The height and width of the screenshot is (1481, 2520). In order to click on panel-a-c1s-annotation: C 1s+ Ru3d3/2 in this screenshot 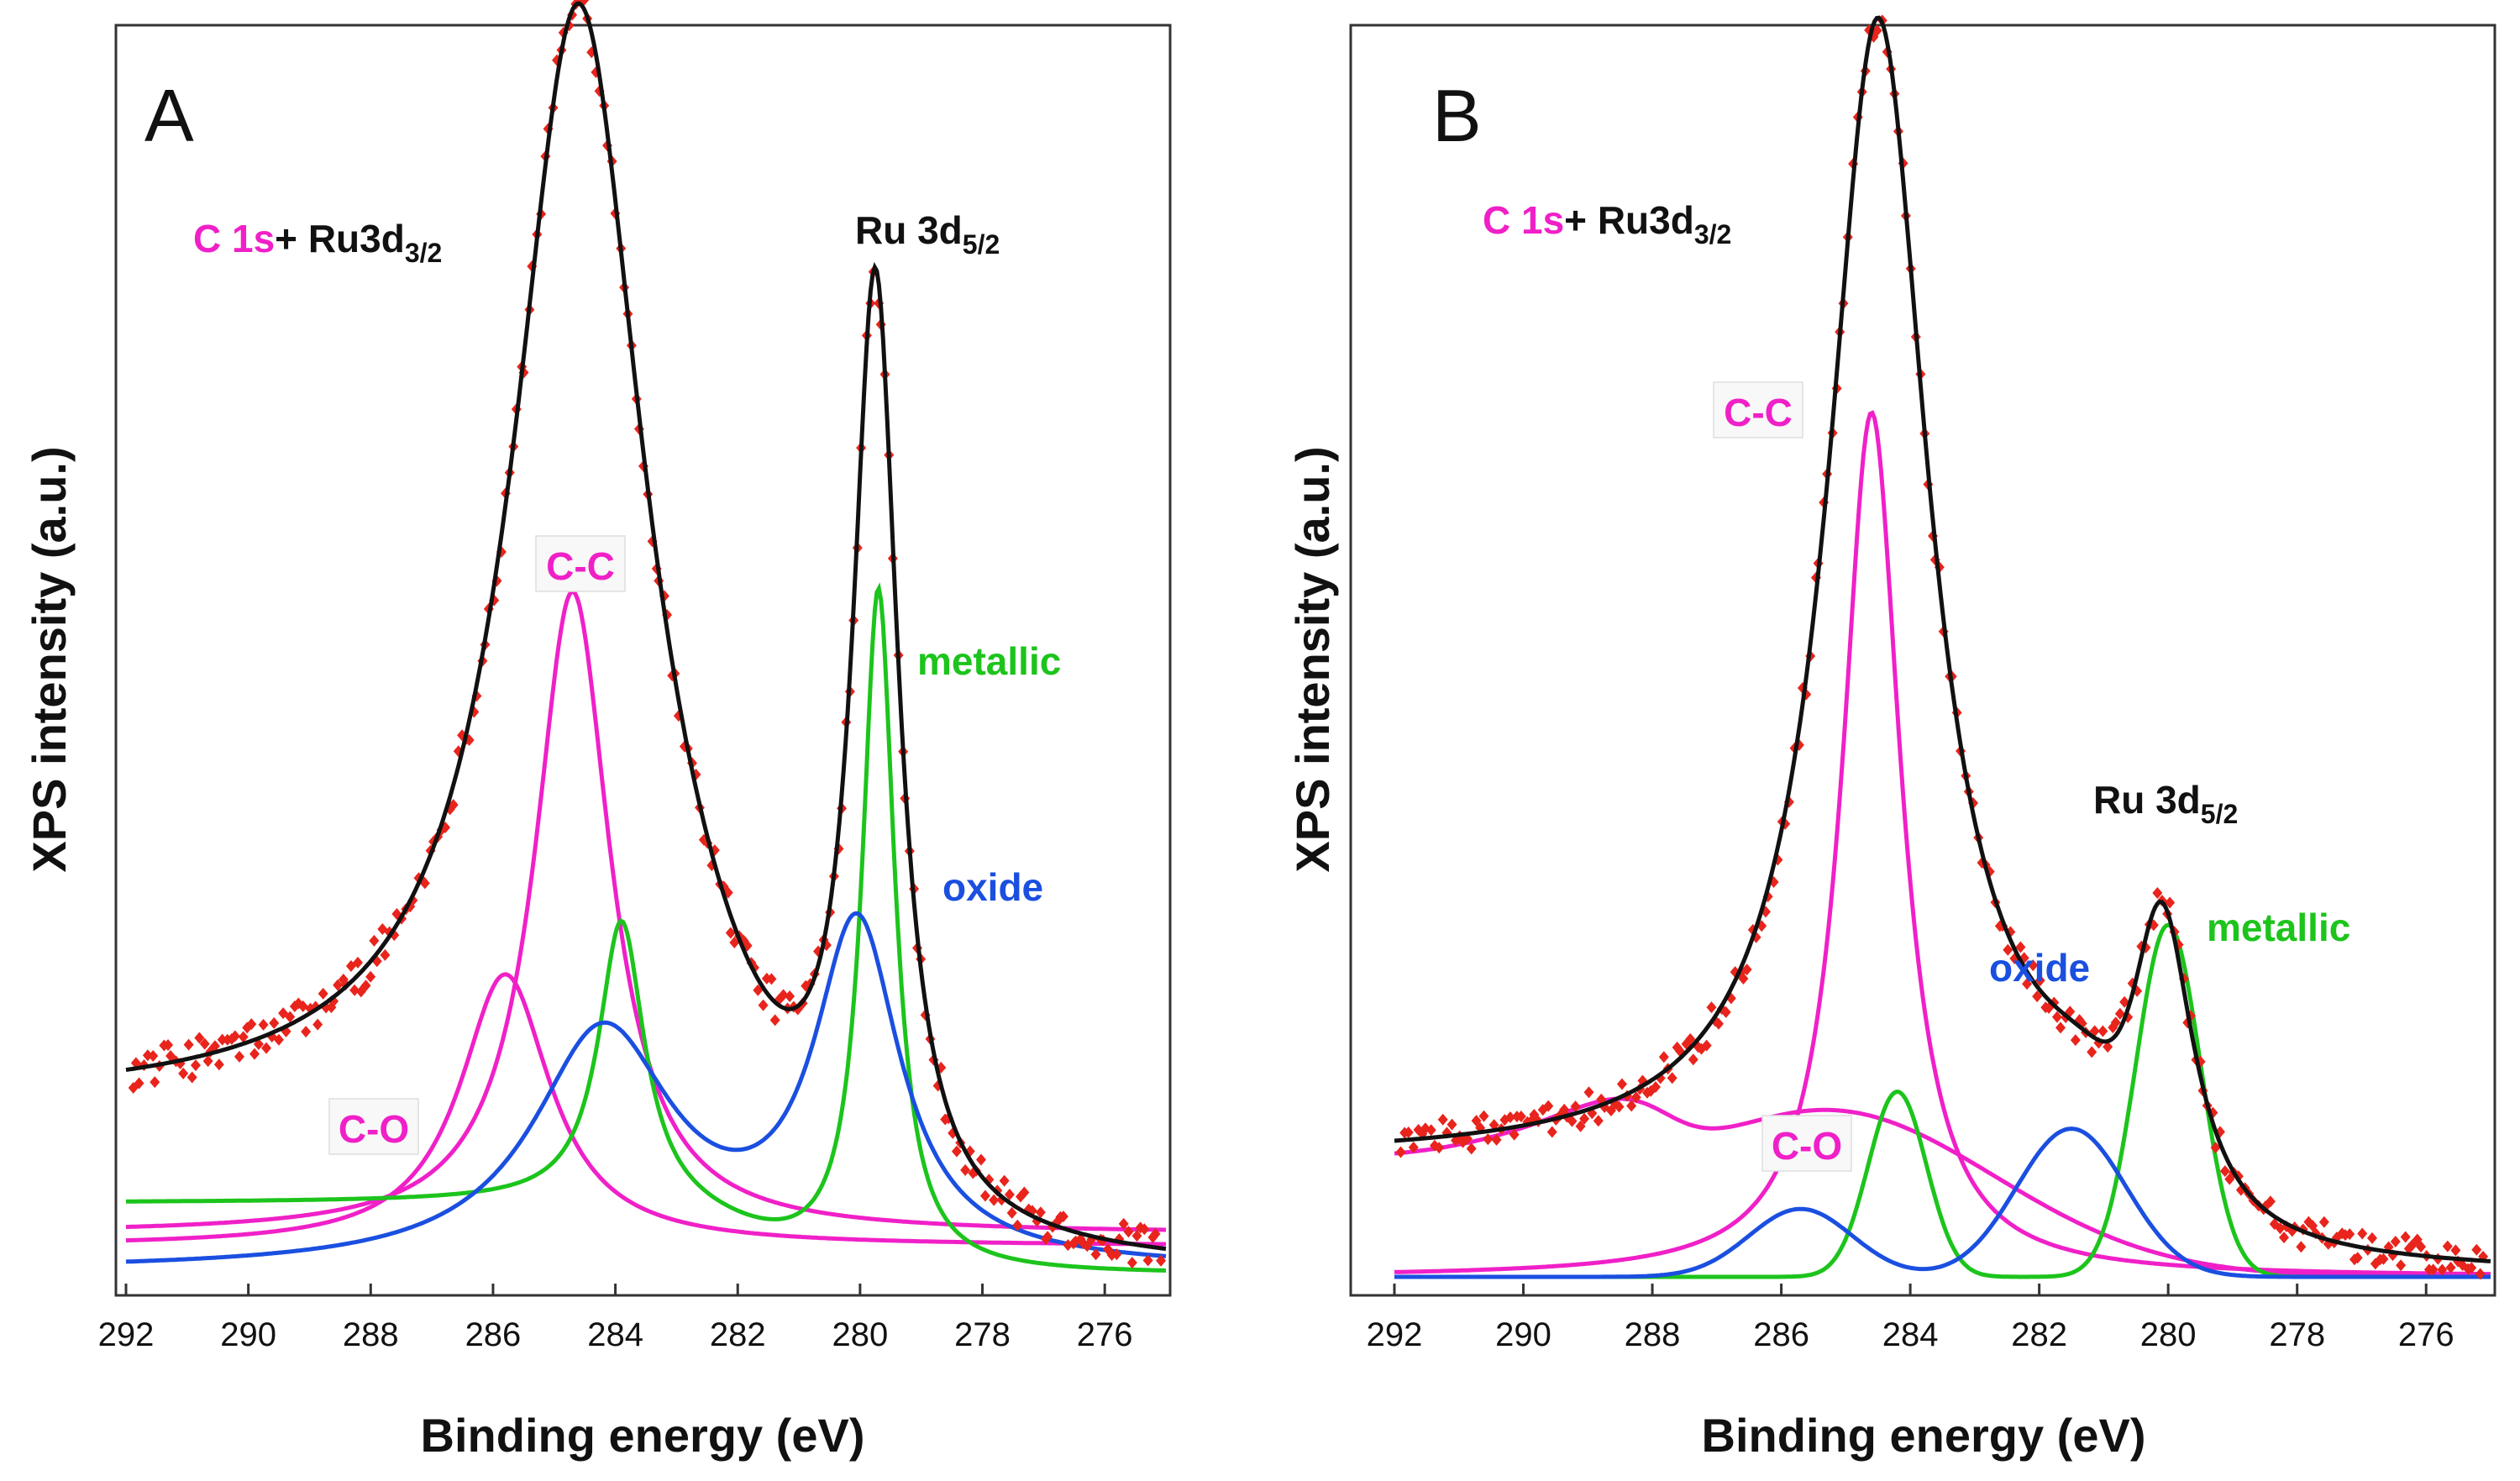, I will do `click(317, 242)`.